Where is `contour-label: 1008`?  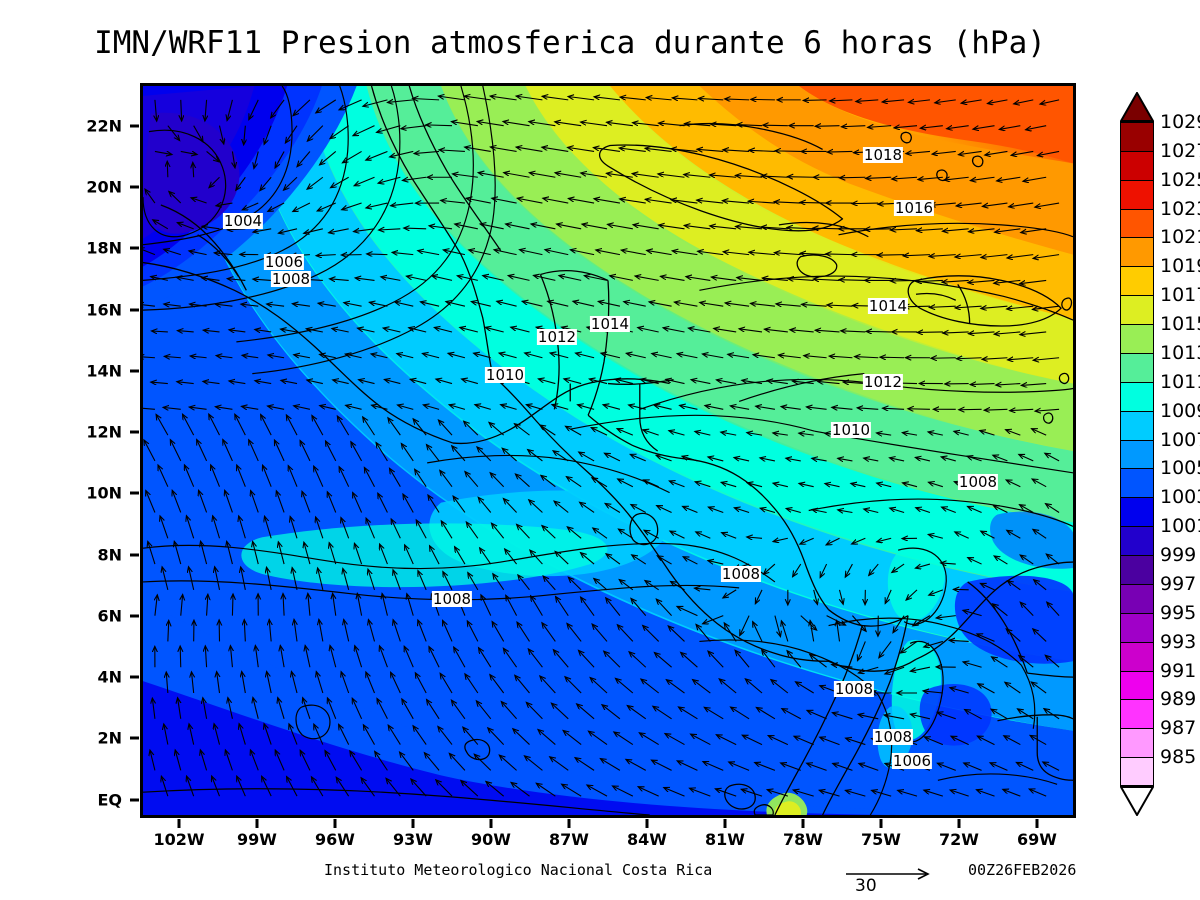
contour-label: 1008 is located at coordinates (452, 599).